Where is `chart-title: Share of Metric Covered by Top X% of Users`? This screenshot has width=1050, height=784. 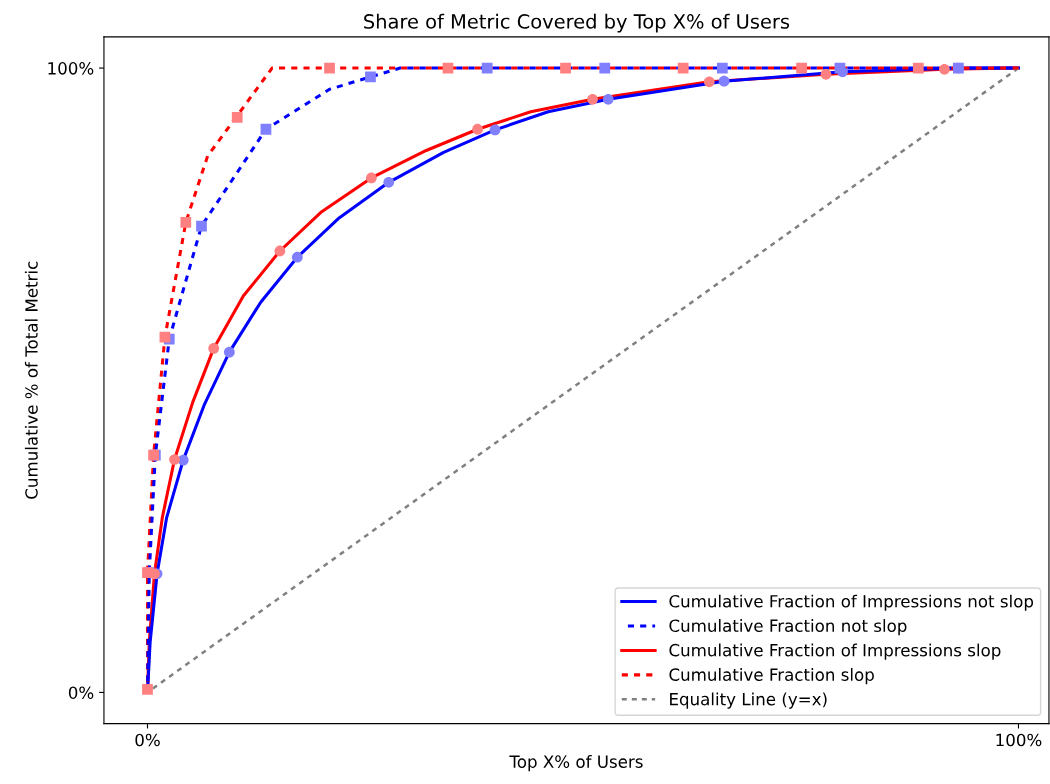 chart-title: Share of Metric Covered by Top X% of Users is located at coordinates (577, 23).